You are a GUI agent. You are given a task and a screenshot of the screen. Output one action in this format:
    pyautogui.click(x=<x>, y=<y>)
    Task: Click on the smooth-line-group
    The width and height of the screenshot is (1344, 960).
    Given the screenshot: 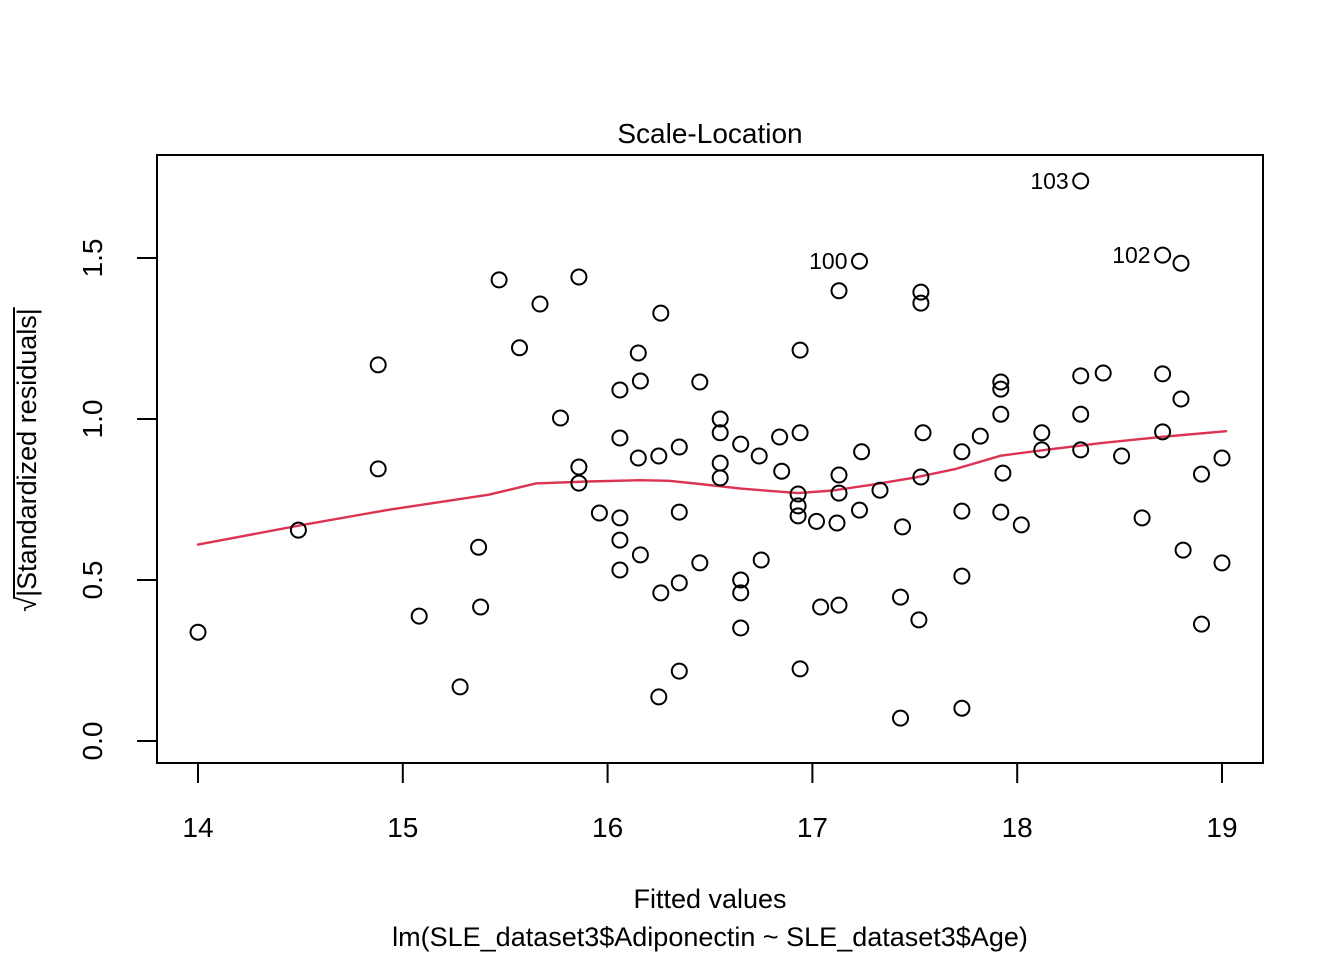 What is the action you would take?
    pyautogui.click(x=712, y=488)
    